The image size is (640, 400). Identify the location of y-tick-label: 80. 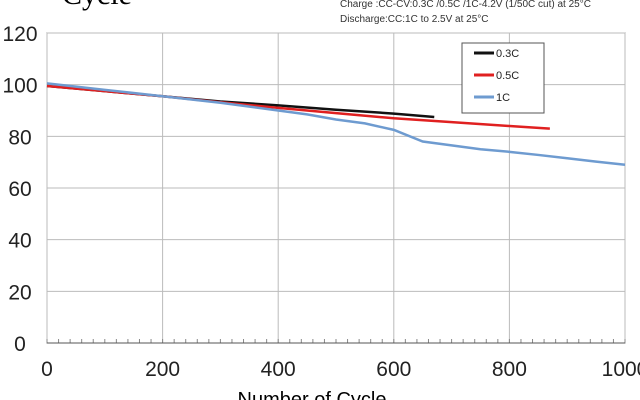
(19, 137).